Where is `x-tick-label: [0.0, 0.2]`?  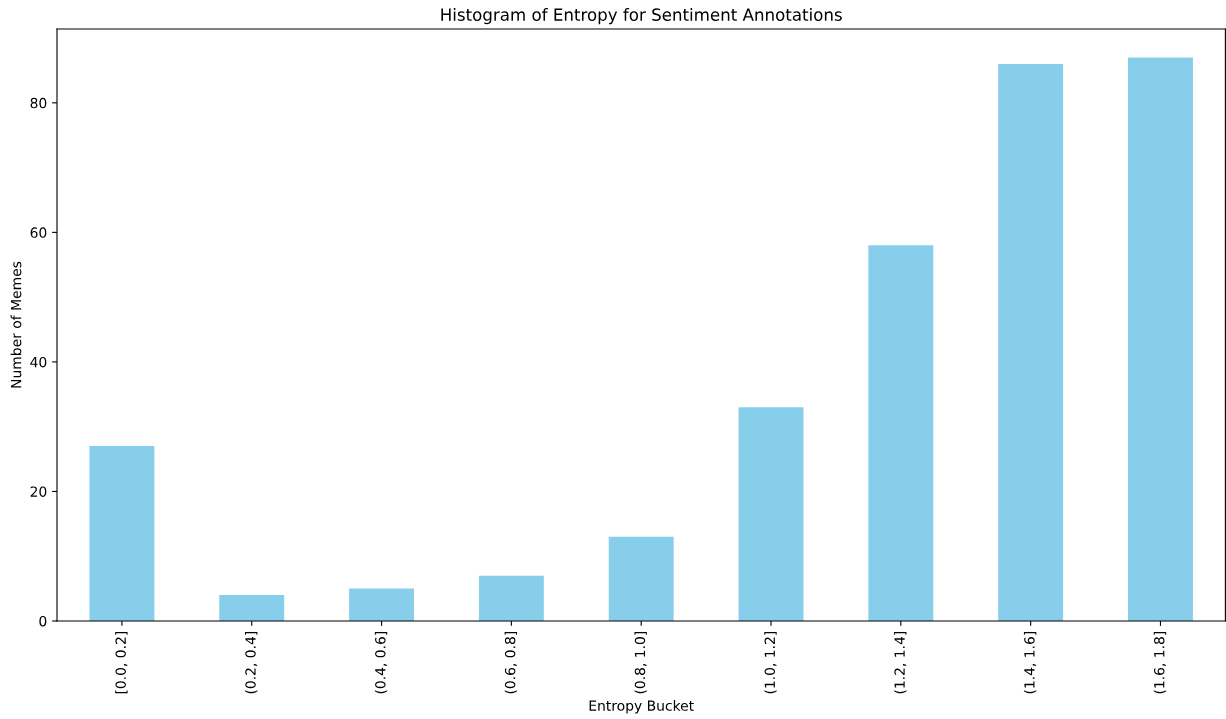 x-tick-label: [0.0, 0.2] is located at coordinates (121, 662).